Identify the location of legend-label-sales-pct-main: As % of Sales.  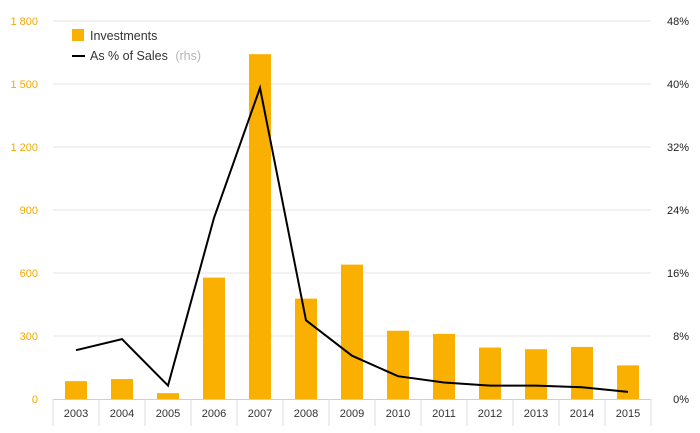
(129, 56).